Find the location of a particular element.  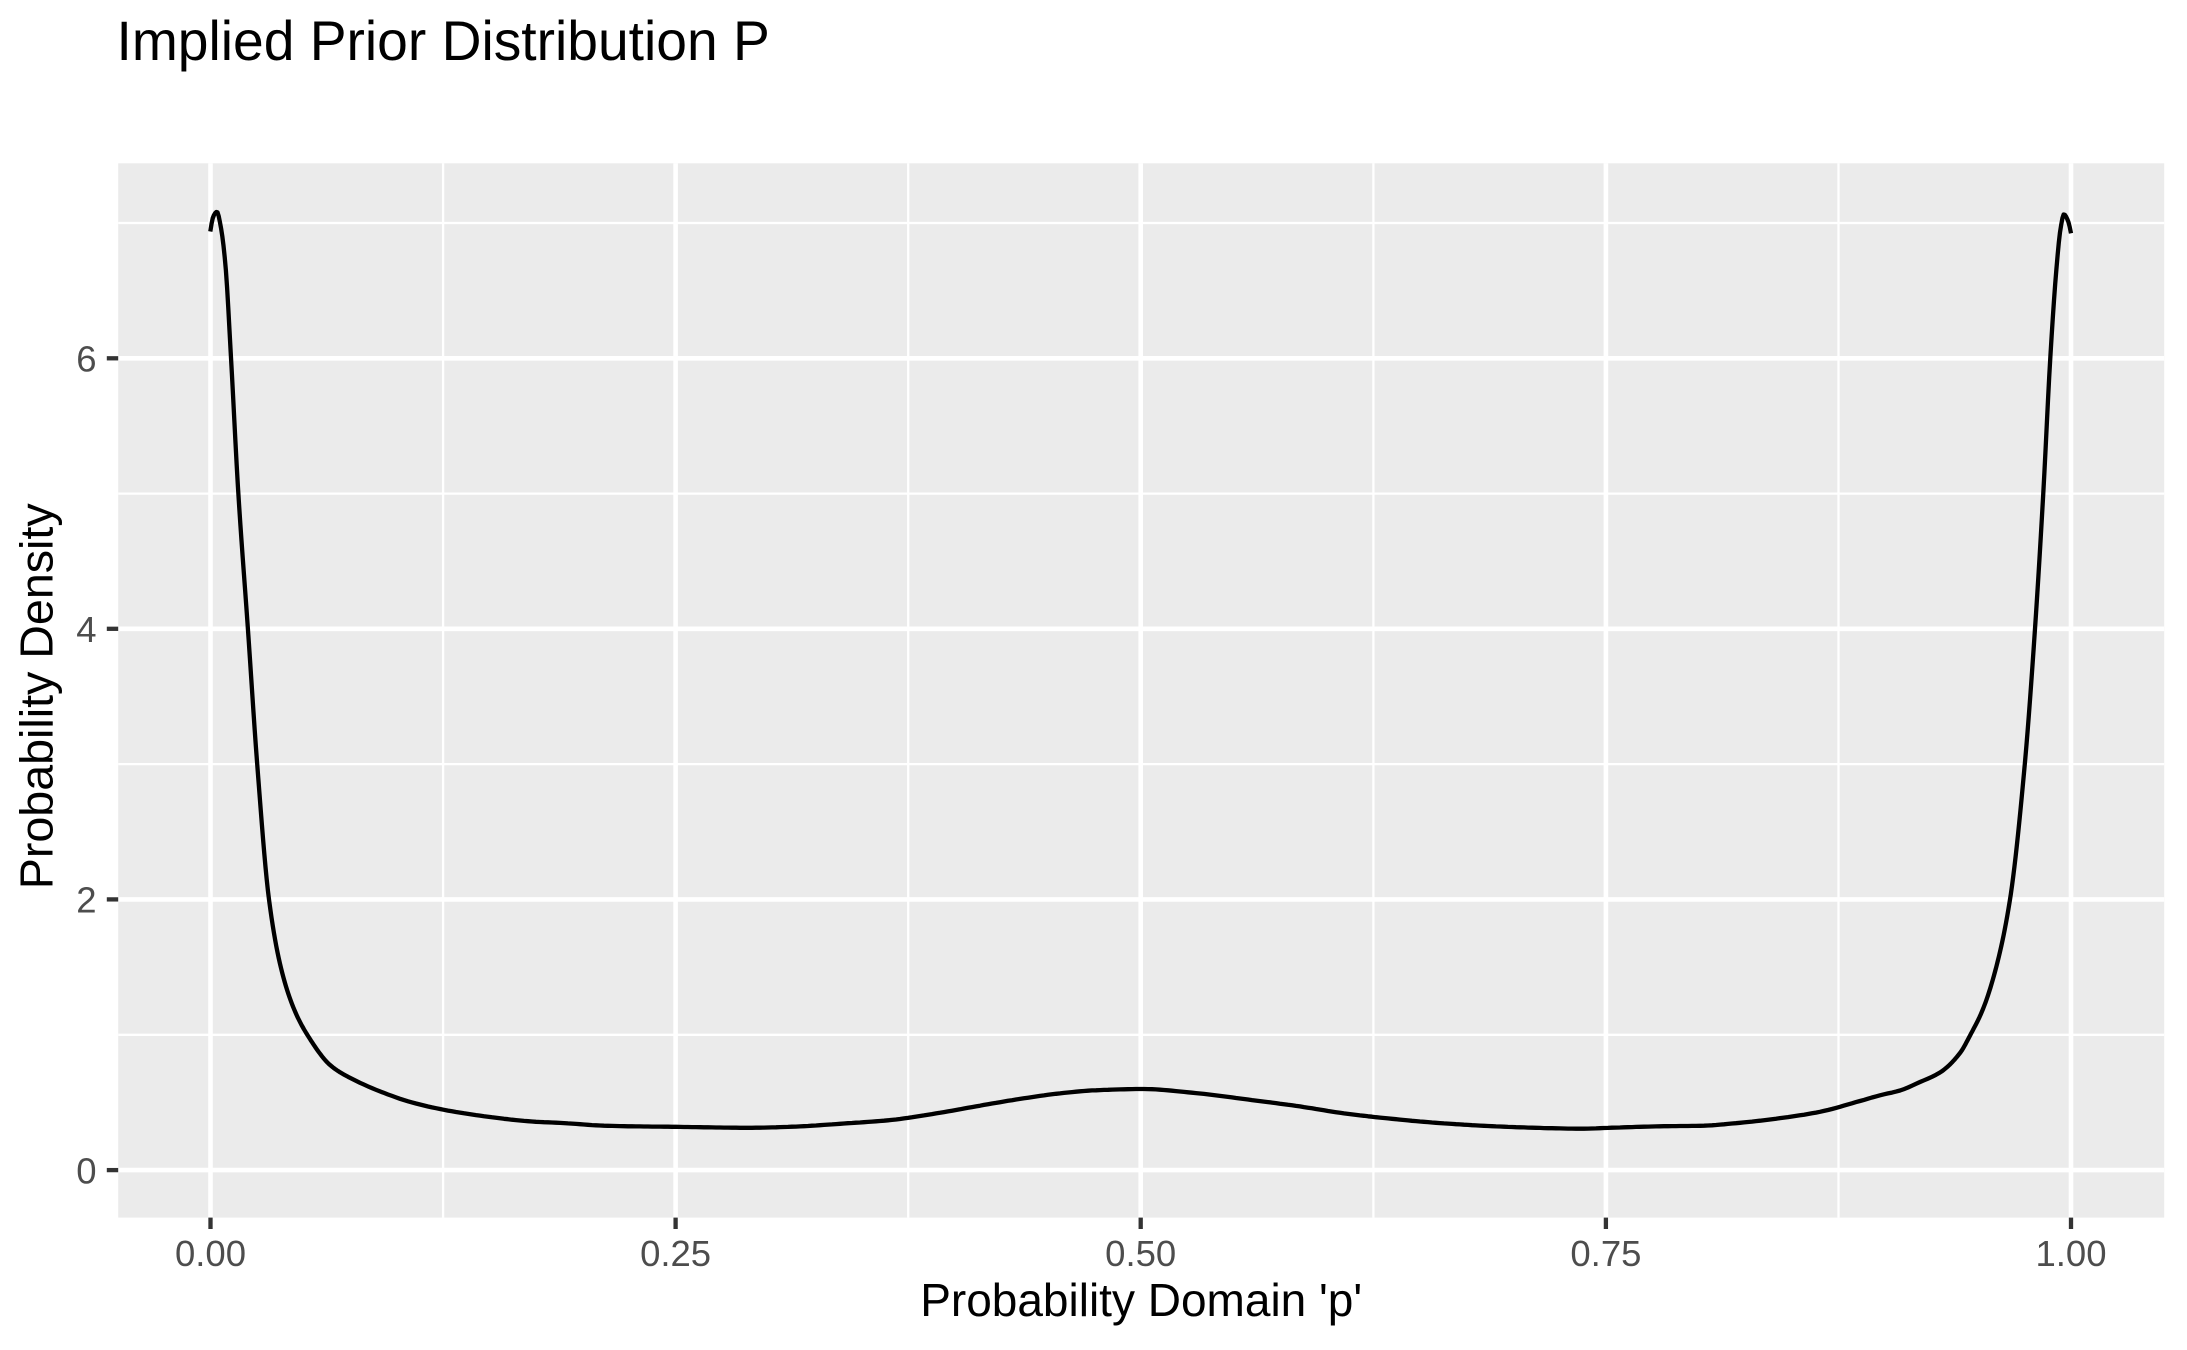

svg-text: 0.25 is located at coordinates (675, 1253).